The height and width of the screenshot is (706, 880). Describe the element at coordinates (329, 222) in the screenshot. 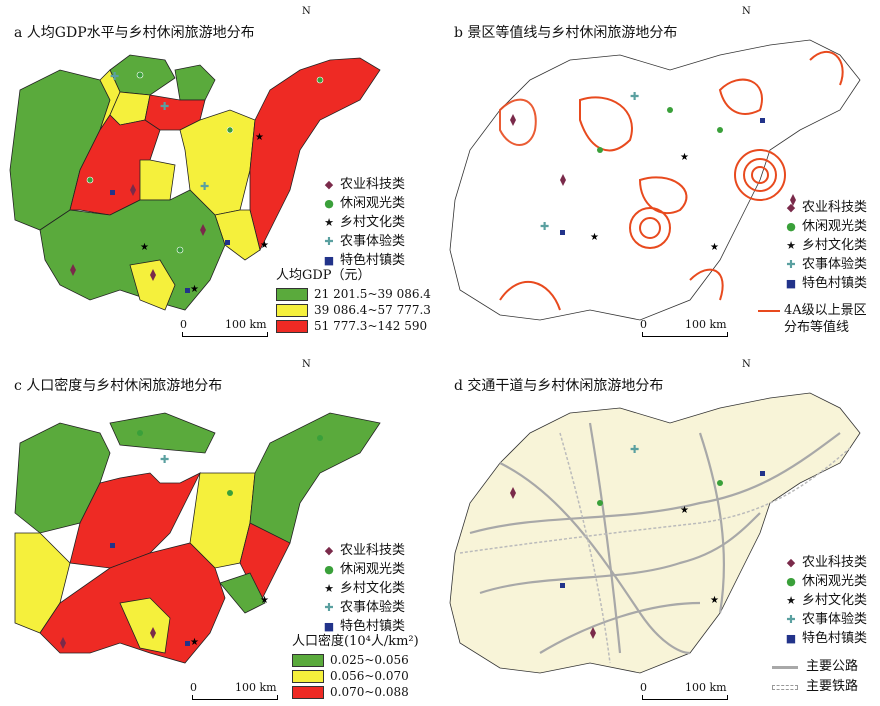

I see `star-icon: ★` at that location.